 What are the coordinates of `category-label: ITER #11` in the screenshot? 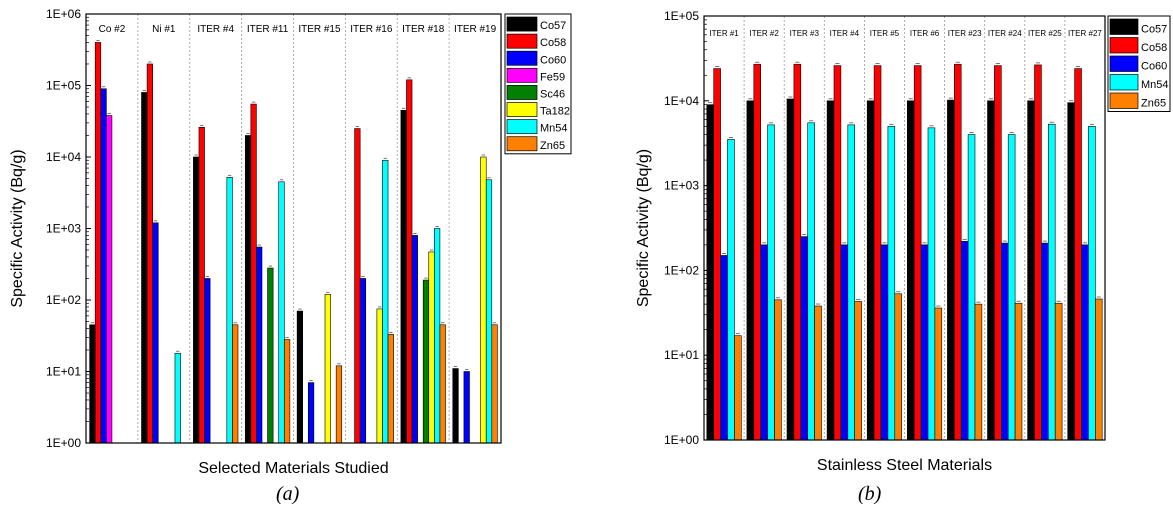 It's located at (268, 29).